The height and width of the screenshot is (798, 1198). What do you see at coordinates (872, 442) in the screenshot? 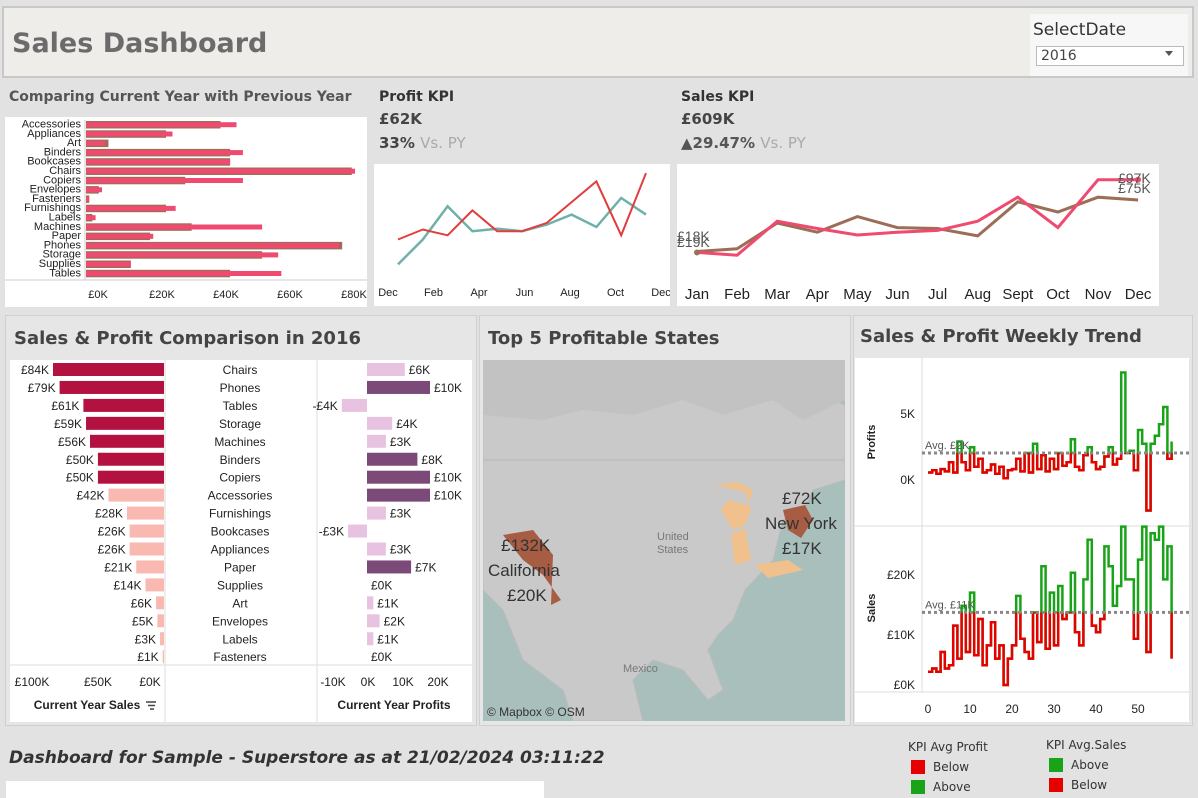
I see `axis-title: Profits` at bounding box center [872, 442].